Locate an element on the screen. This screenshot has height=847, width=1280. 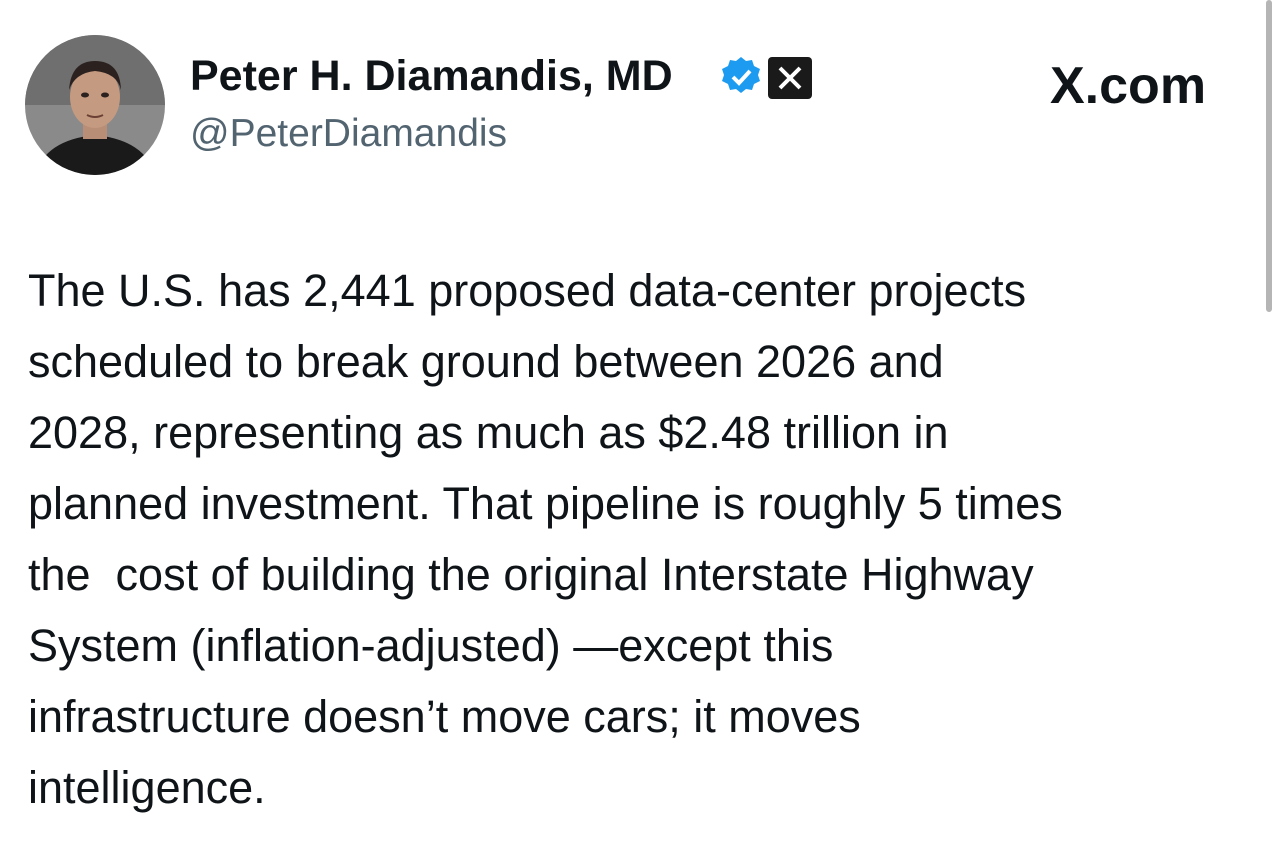
badges is located at coordinates (767, 78).